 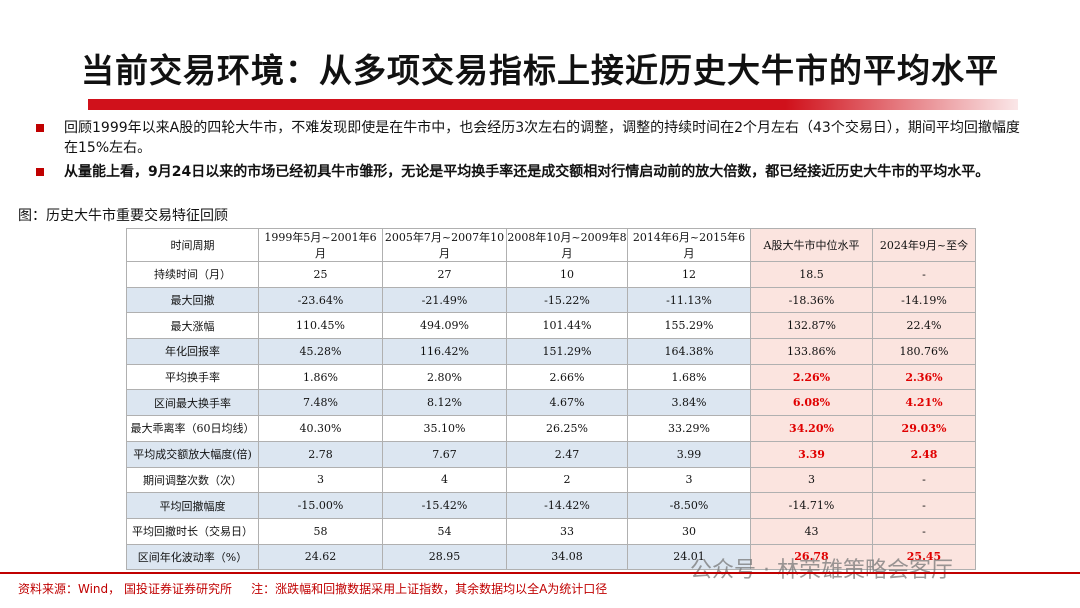 What do you see at coordinates (320, 505) in the screenshot?
I see `cell: -15.00%` at bounding box center [320, 505].